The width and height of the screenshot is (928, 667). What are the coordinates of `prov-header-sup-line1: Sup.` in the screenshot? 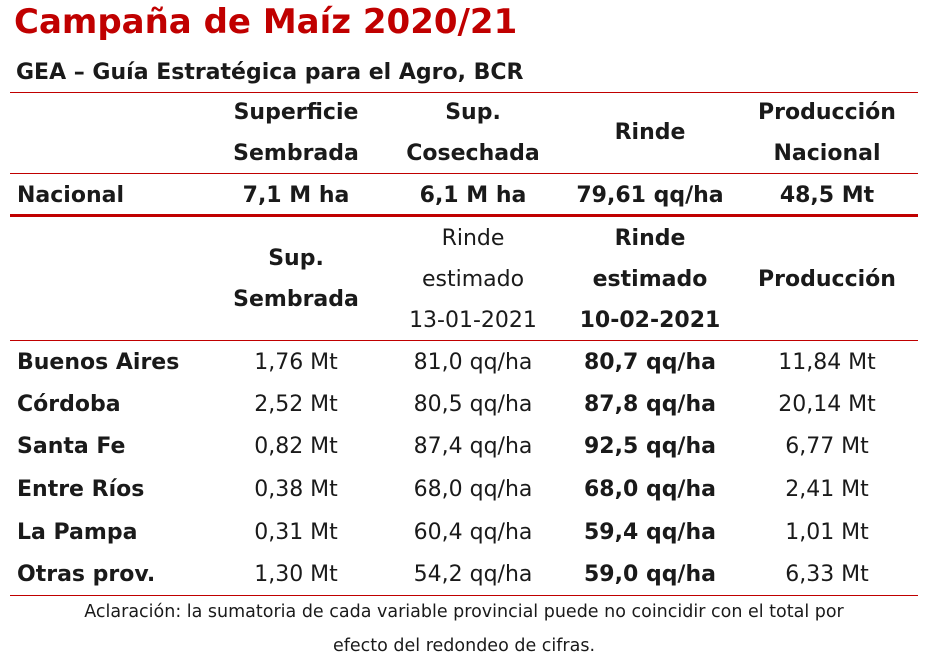 It's located at (296, 258).